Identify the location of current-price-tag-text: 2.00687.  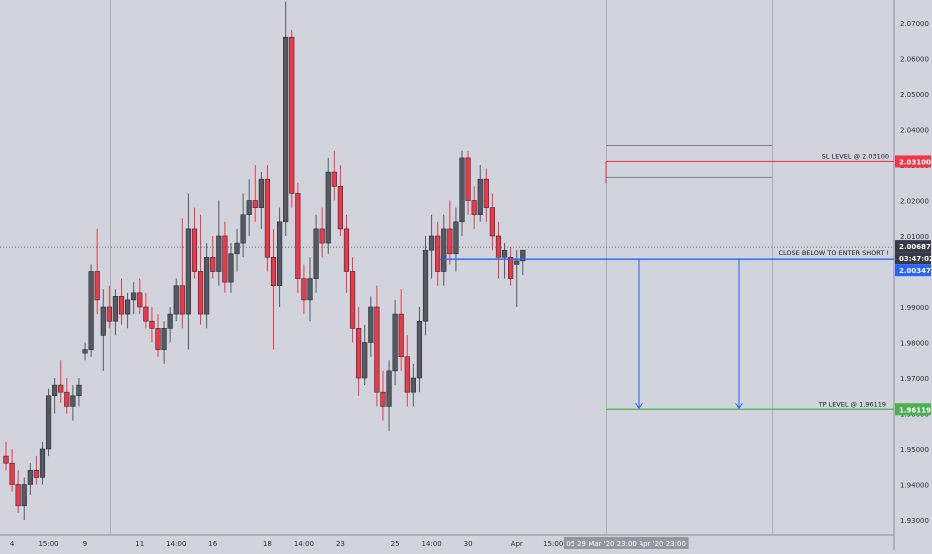
(915, 247).